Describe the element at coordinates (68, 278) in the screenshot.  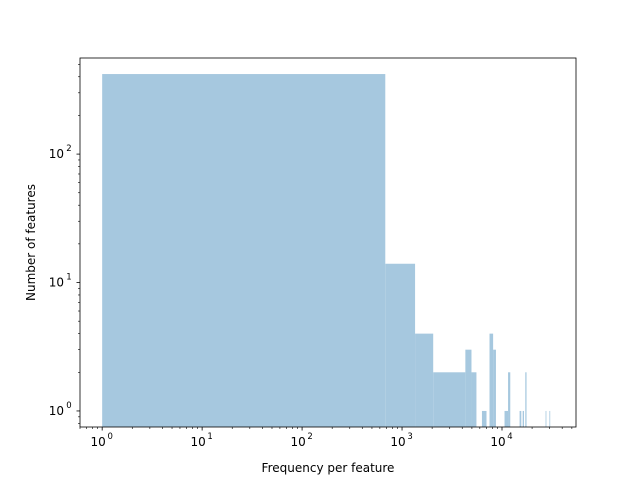
I see `y-tick-label-exponent: 1` at that location.